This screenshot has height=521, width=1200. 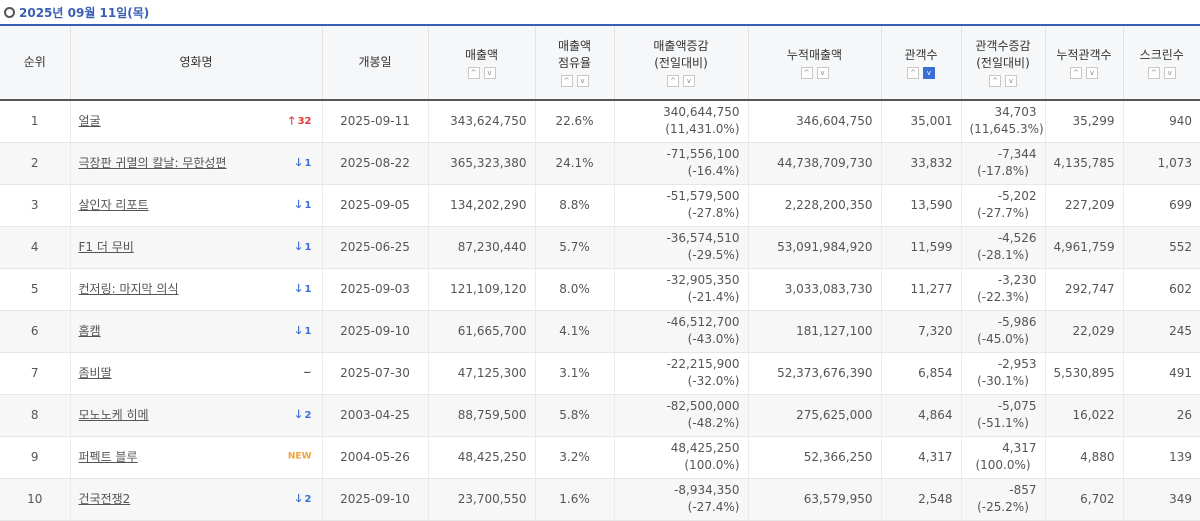 I want to click on header-audience: 관객수 ^ v, so click(x=920, y=62).